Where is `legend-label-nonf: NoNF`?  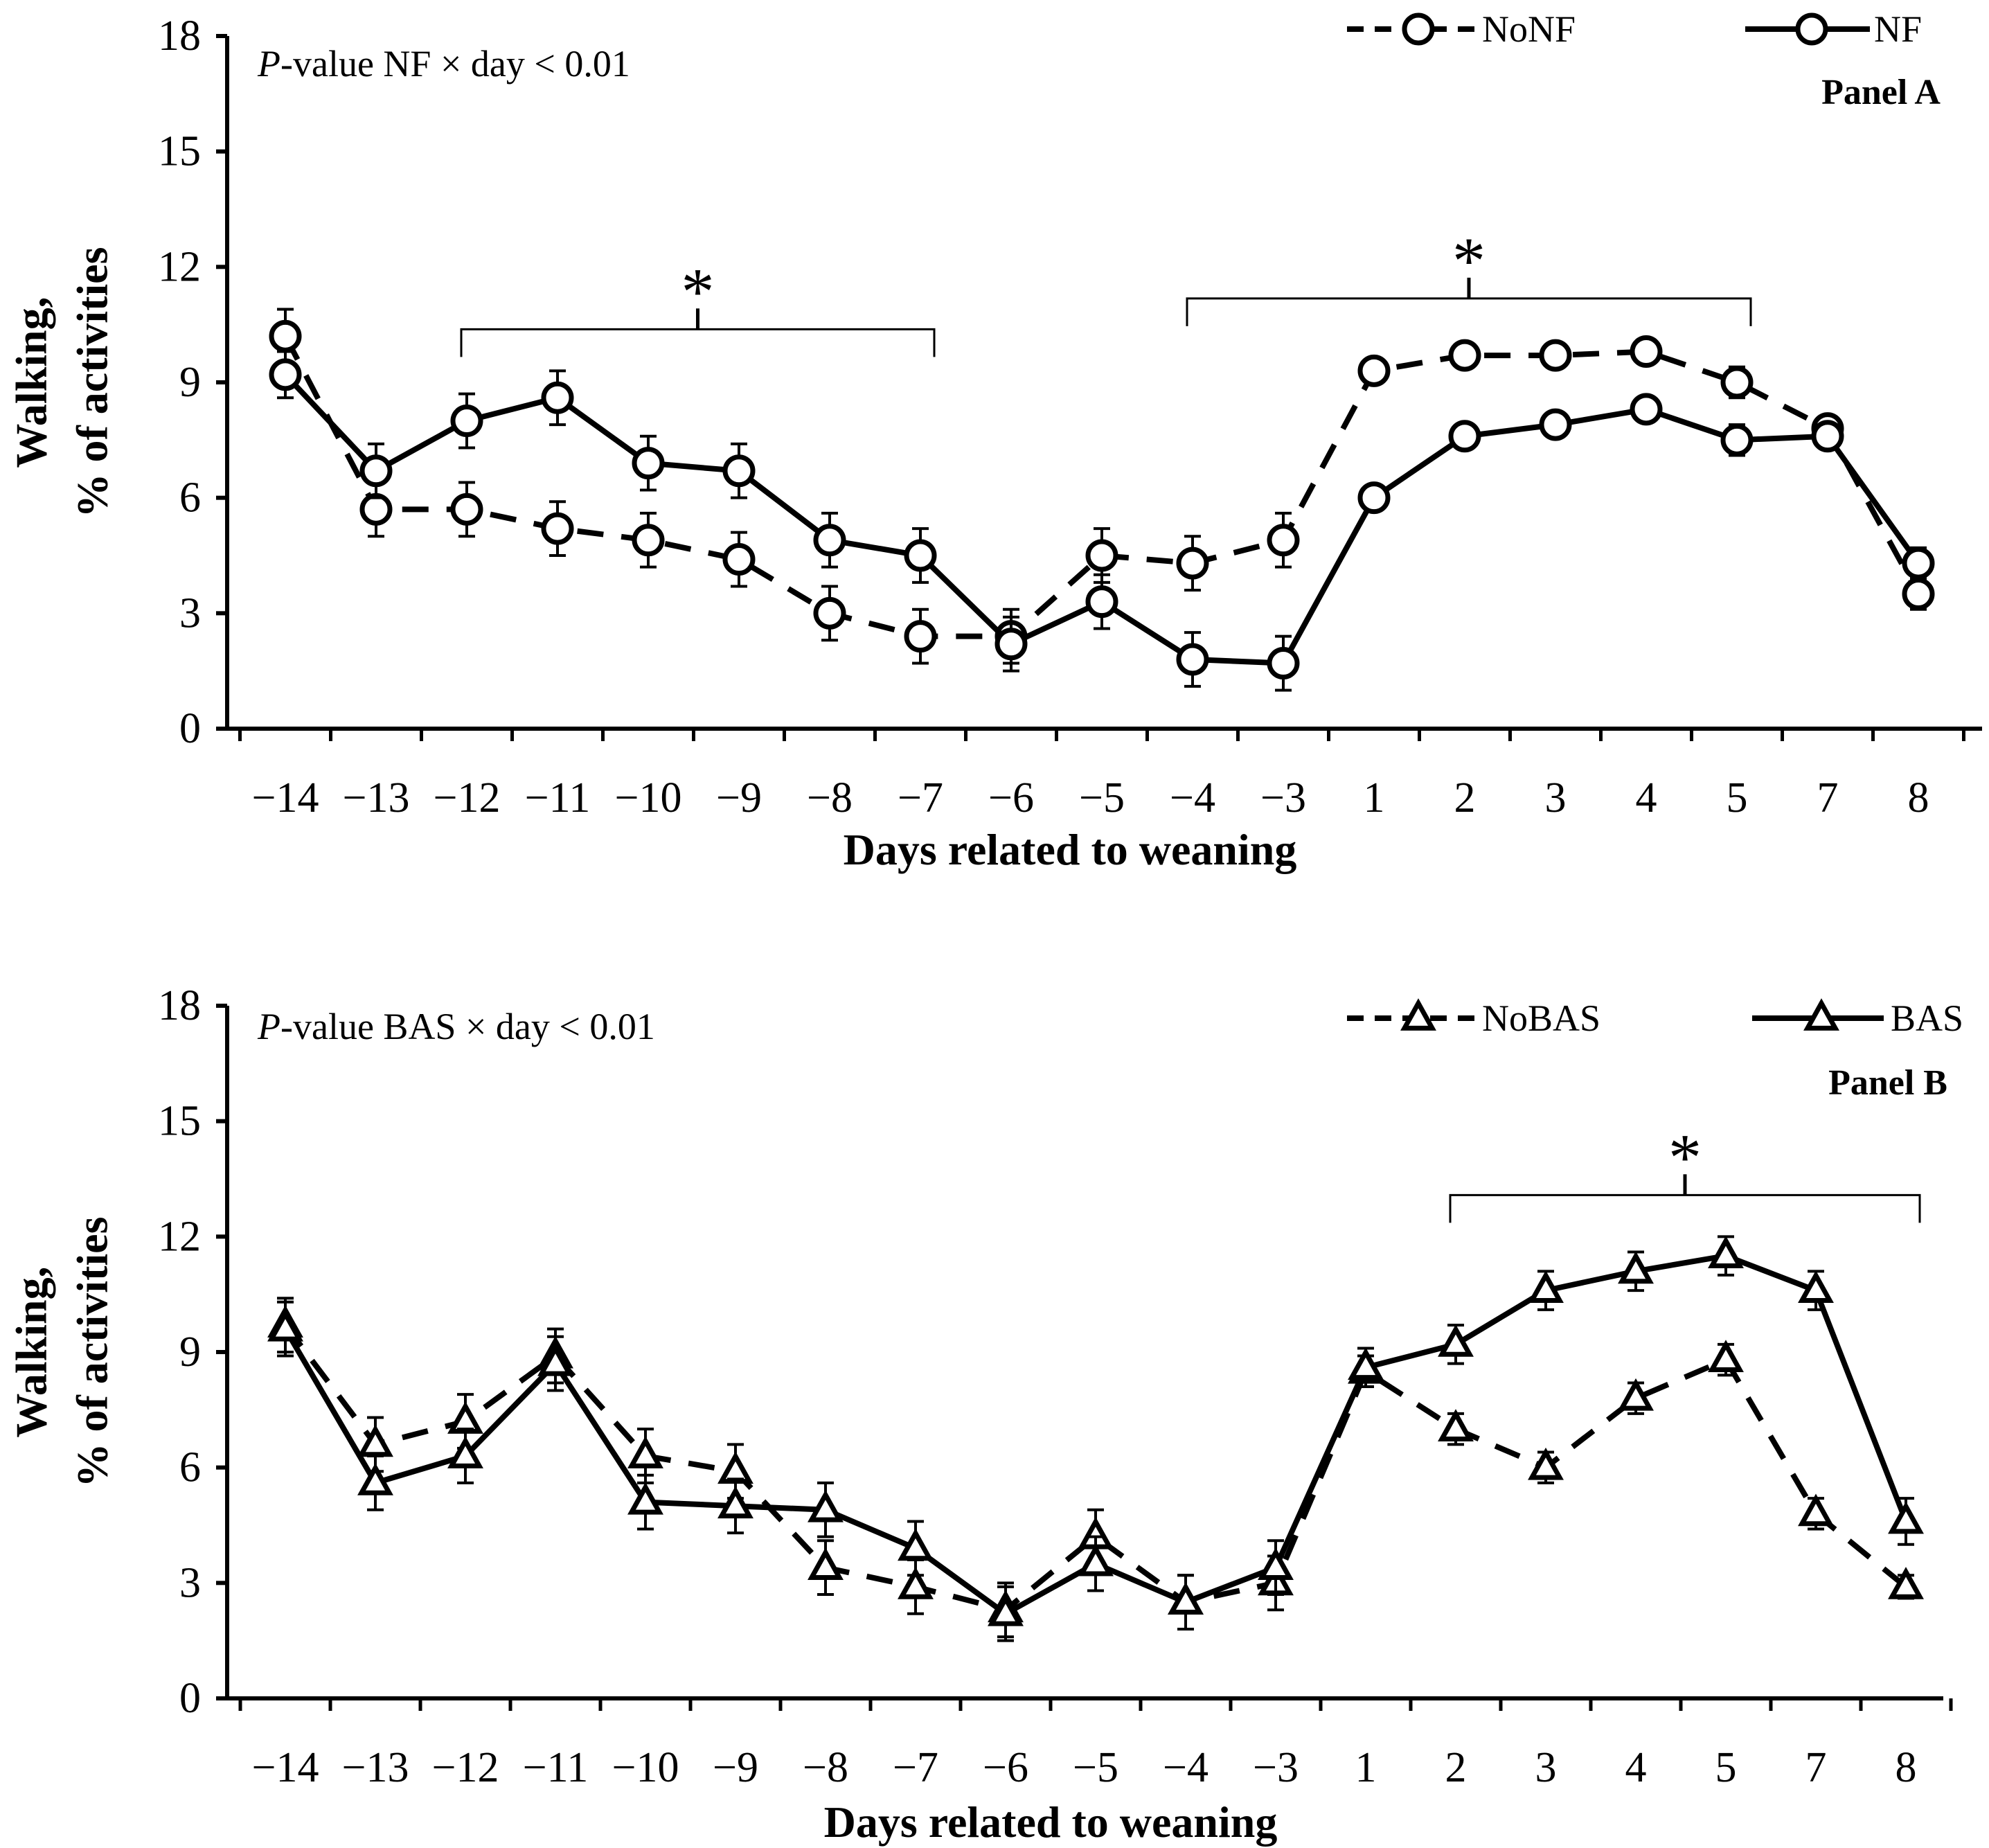
legend-label-nonf: NoNF is located at coordinates (1529, 29).